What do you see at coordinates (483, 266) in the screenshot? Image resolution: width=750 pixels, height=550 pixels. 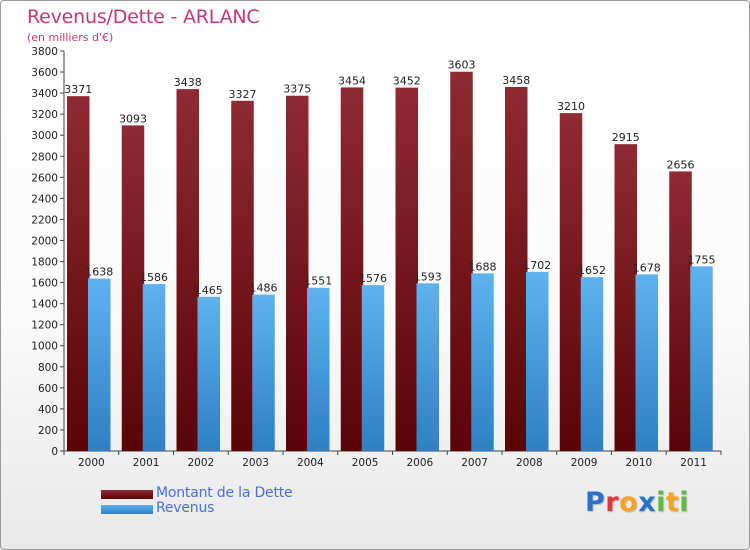 I see `value-label-revenus: 1688` at bounding box center [483, 266].